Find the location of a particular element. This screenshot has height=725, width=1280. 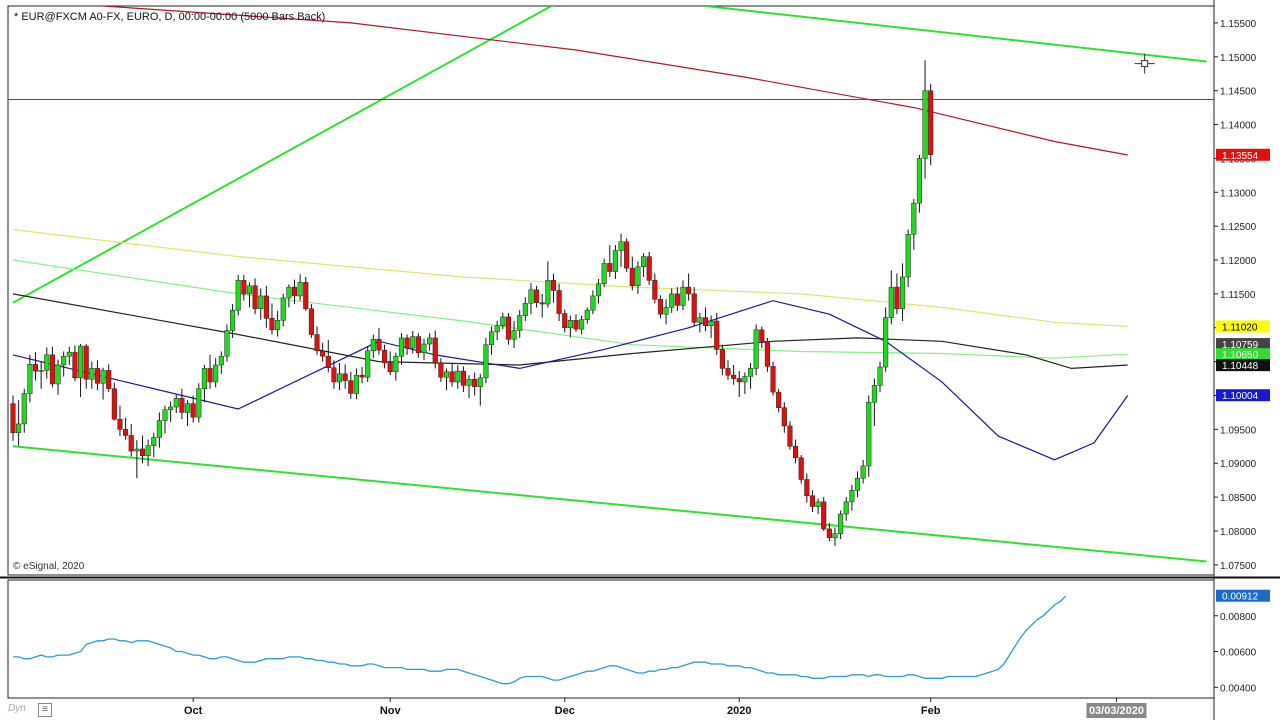

time-axis: Oct Nov Dec 2020 Feb 03/03/2020 is located at coordinates (665, 708).